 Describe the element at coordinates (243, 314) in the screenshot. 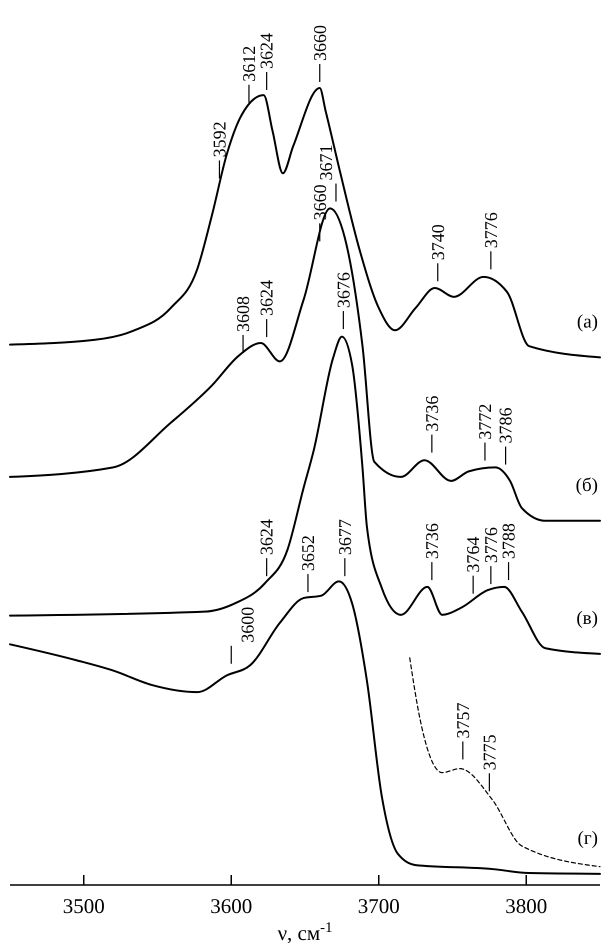

I see `annotation: 3608` at that location.